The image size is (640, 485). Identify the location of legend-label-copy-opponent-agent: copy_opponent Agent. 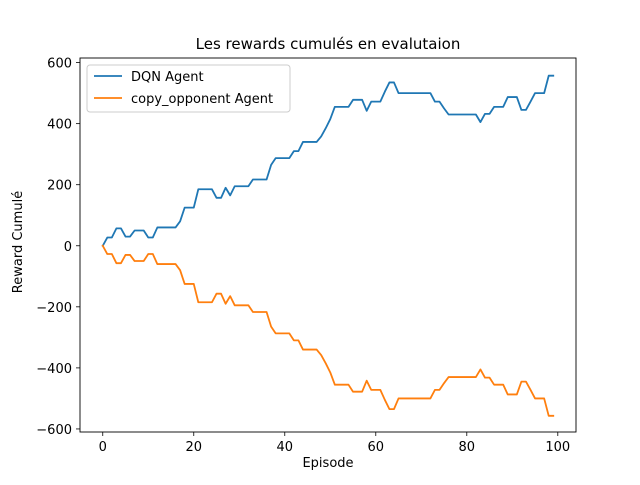
(202, 99).